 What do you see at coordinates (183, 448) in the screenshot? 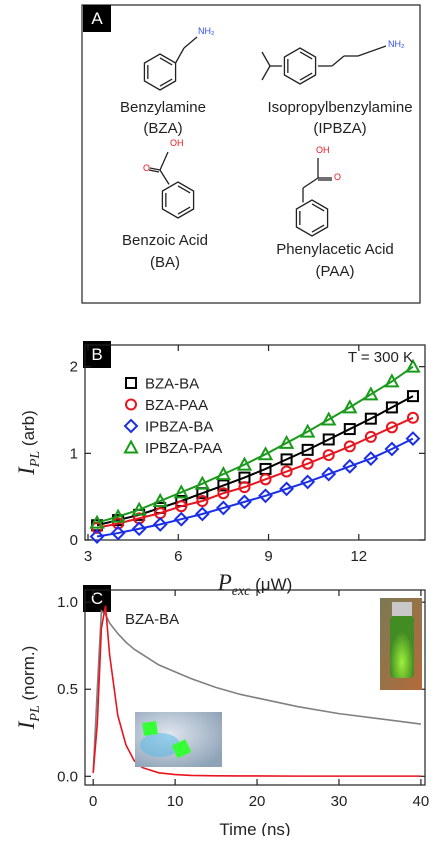
I see `legend-label: IPBZA-PAA` at bounding box center [183, 448].